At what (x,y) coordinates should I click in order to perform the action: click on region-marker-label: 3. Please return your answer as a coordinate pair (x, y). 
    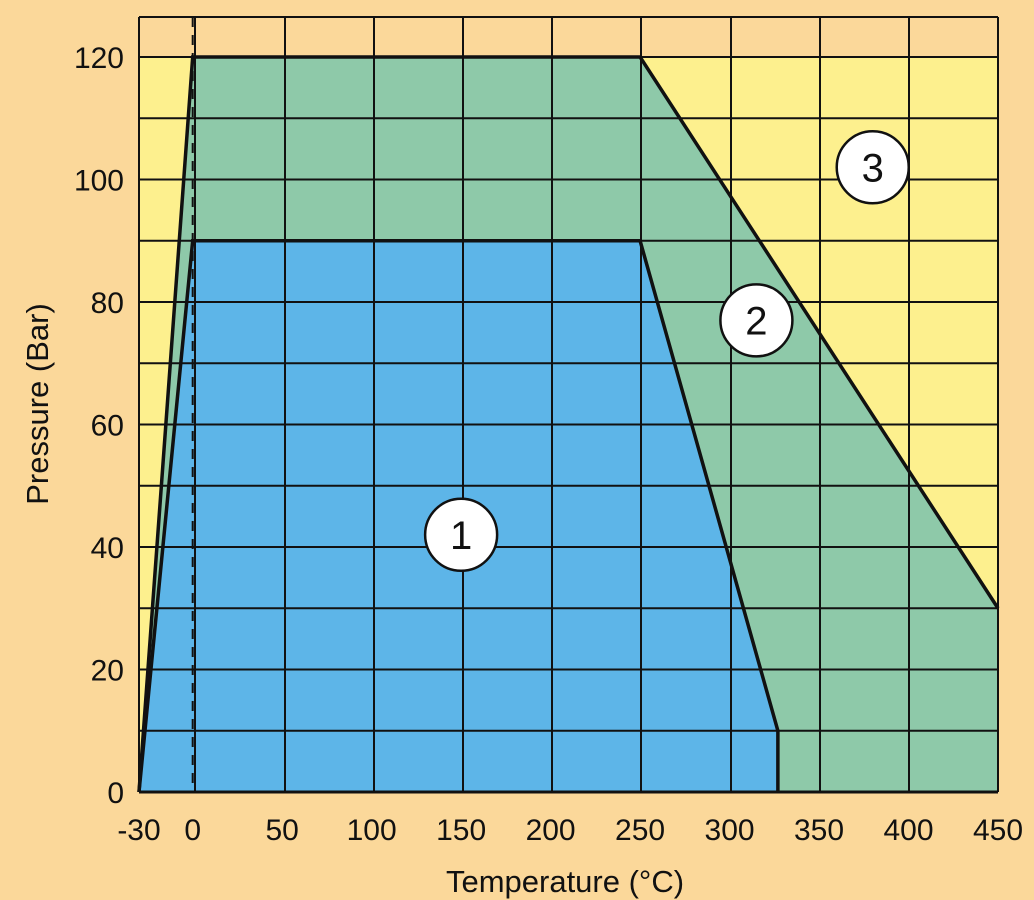
    Looking at the image, I should click on (873, 168).